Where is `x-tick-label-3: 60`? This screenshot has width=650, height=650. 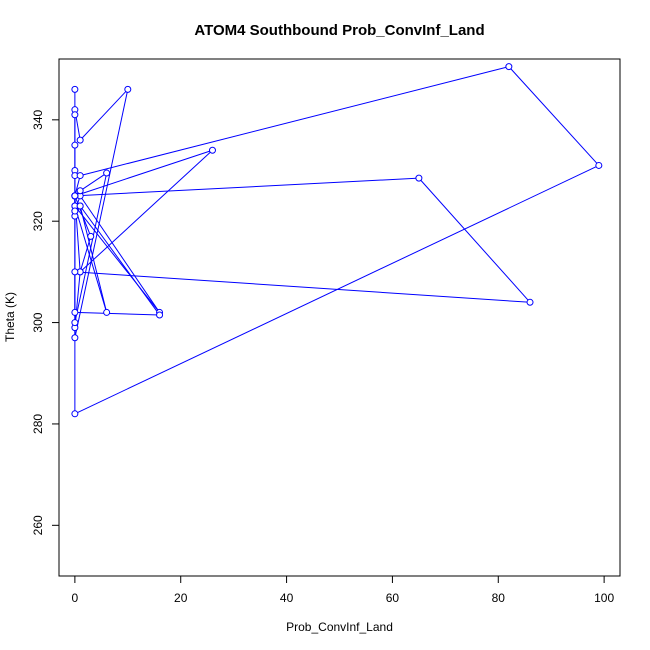
x-tick-label-3: 60 is located at coordinates (393, 598).